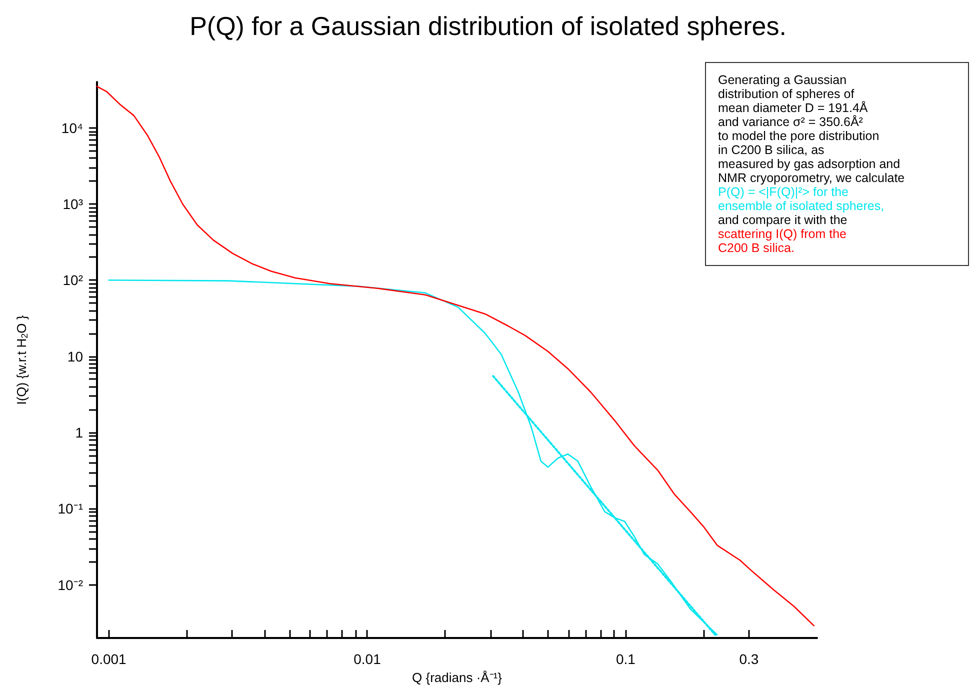 The width and height of the screenshot is (976, 690). Describe the element at coordinates (368, 659) in the screenshot. I see `x-tick-label: 0.01` at that location.